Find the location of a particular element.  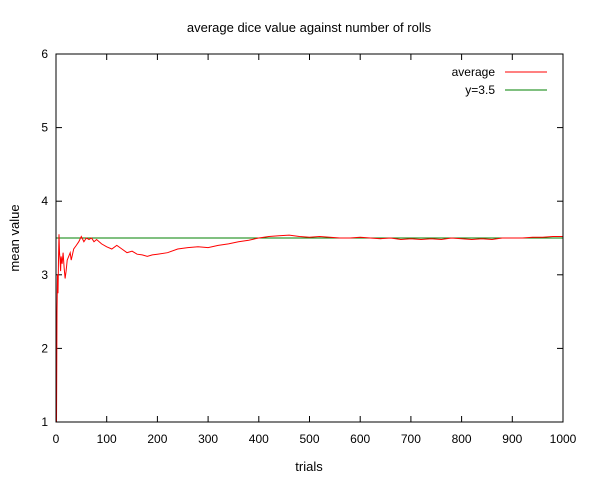

x-tick-label: 300 is located at coordinates (208, 439).